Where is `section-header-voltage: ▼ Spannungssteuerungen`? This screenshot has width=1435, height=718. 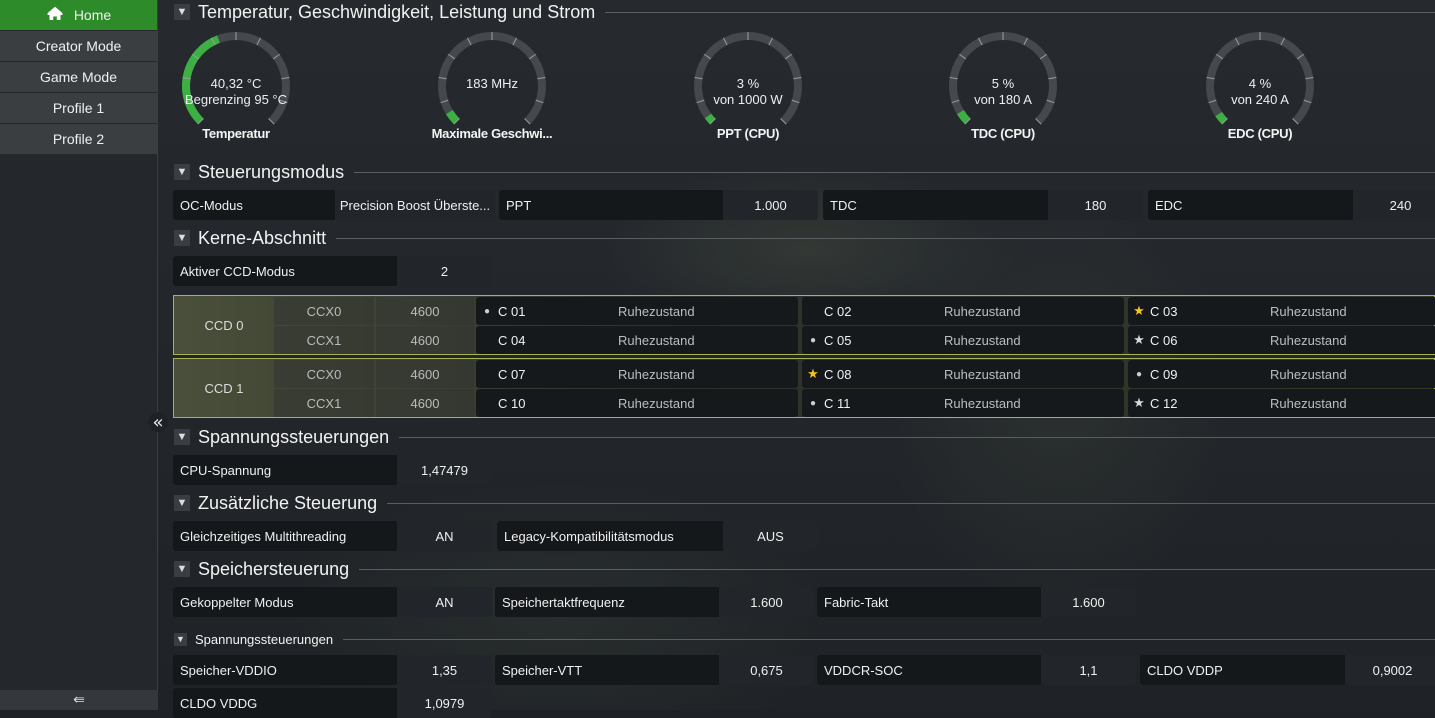 section-header-voltage: ▼ Spannungssteuerungen is located at coordinates (804, 437).